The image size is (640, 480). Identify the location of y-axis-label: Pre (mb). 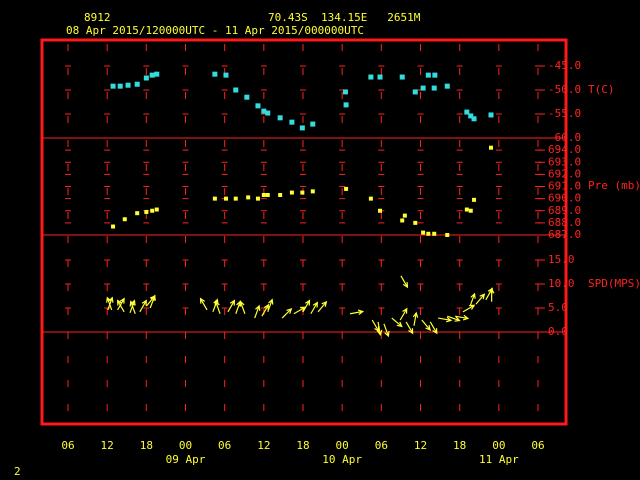
(614, 185).